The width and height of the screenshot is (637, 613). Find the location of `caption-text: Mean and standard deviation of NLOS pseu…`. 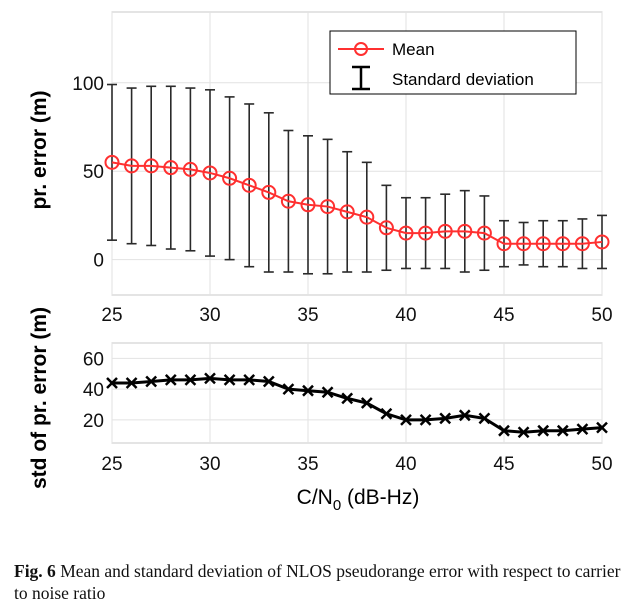

caption-text: Mean and standard deviation of NLOS pseu… is located at coordinates (317, 582).